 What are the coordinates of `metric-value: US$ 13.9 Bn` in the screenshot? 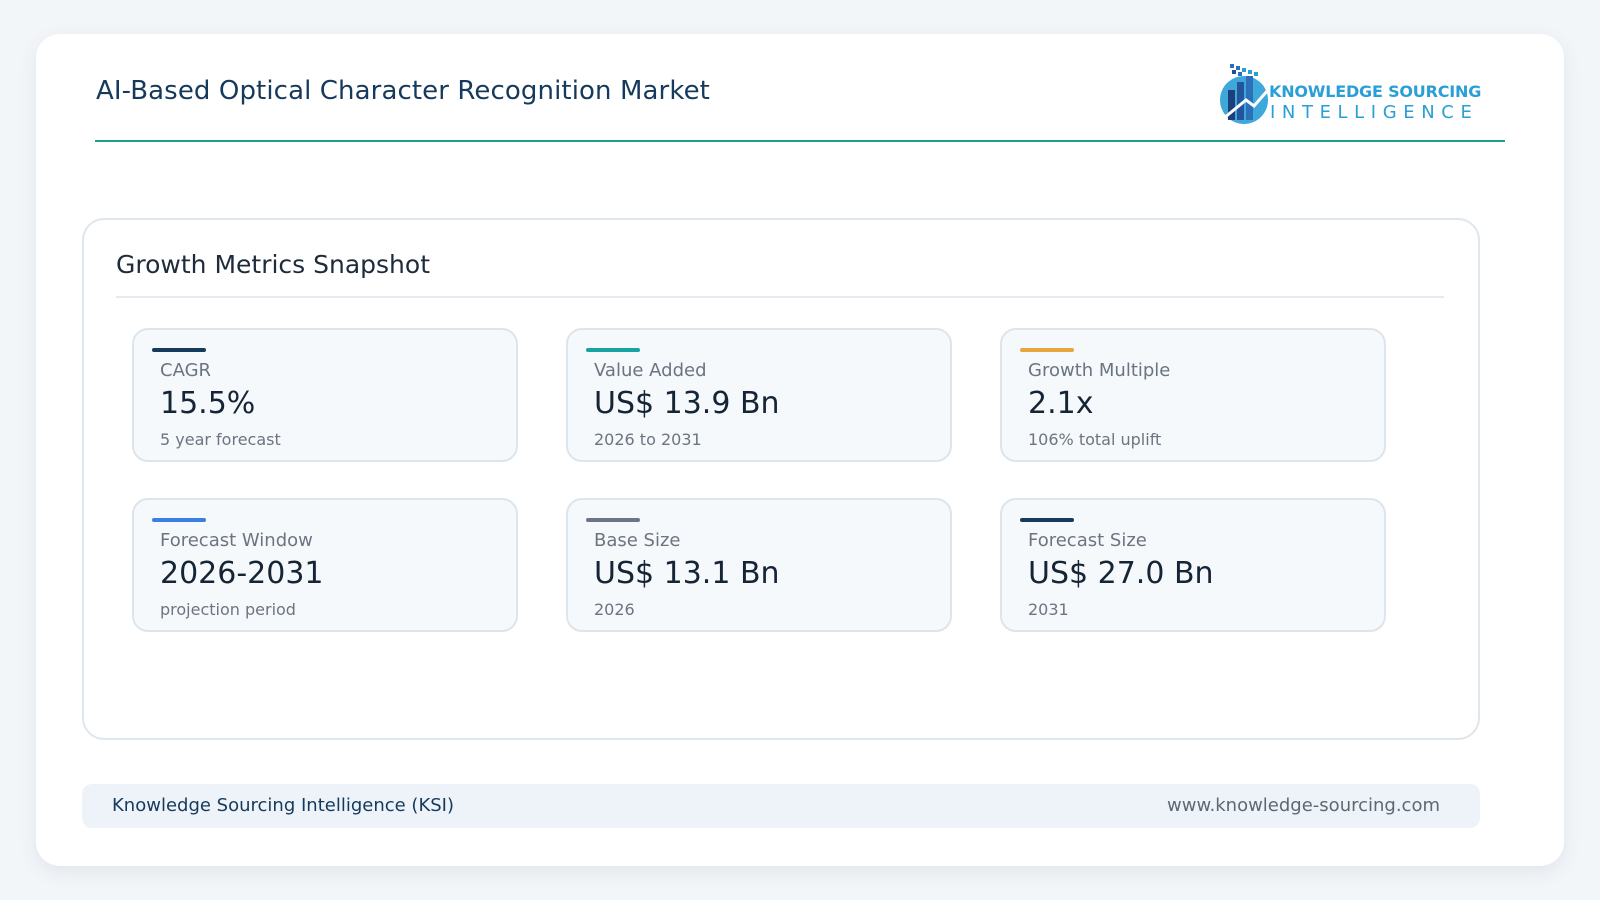 It's located at (687, 403).